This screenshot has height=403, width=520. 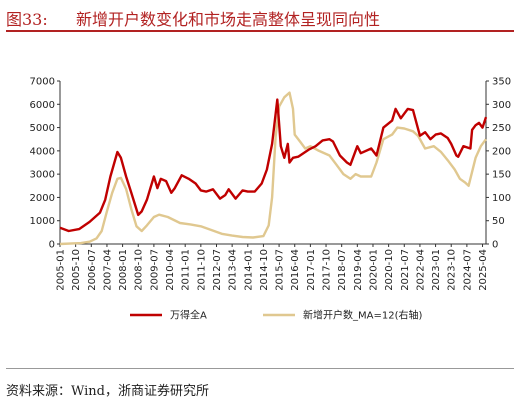 What do you see at coordinates (154, 270) in the screenshot?
I see `x-tick-label: 2009-07` at bounding box center [154, 270].